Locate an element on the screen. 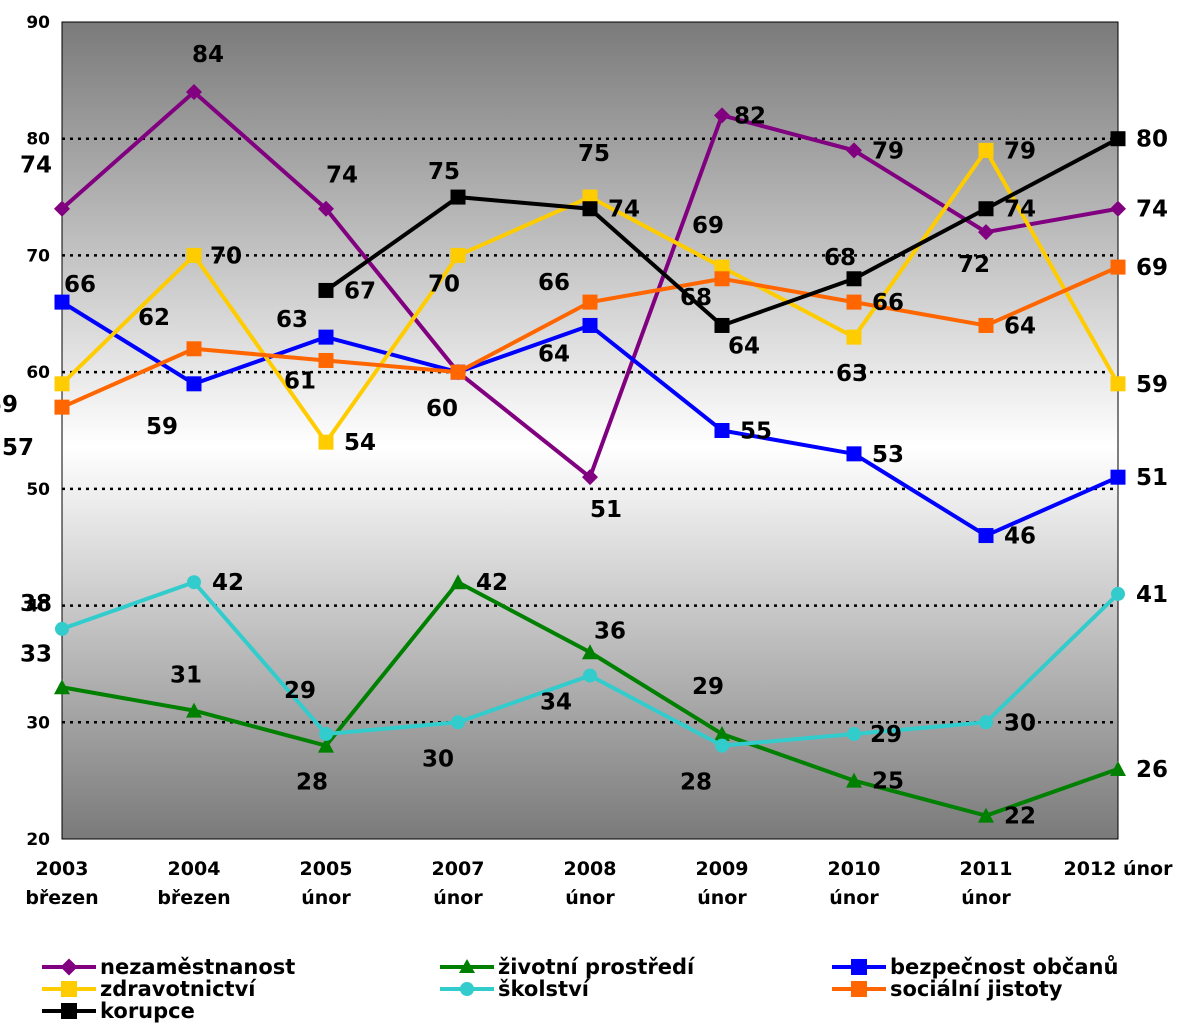 The width and height of the screenshot is (1183, 1023). data-label: 60 is located at coordinates (442, 409).